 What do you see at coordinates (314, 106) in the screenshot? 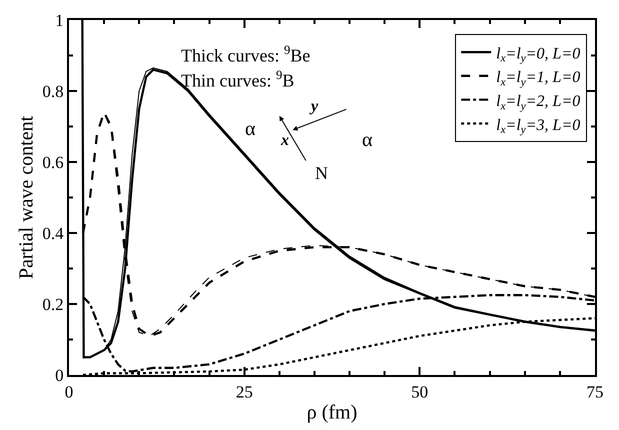
I see `annotation: y` at bounding box center [314, 106].